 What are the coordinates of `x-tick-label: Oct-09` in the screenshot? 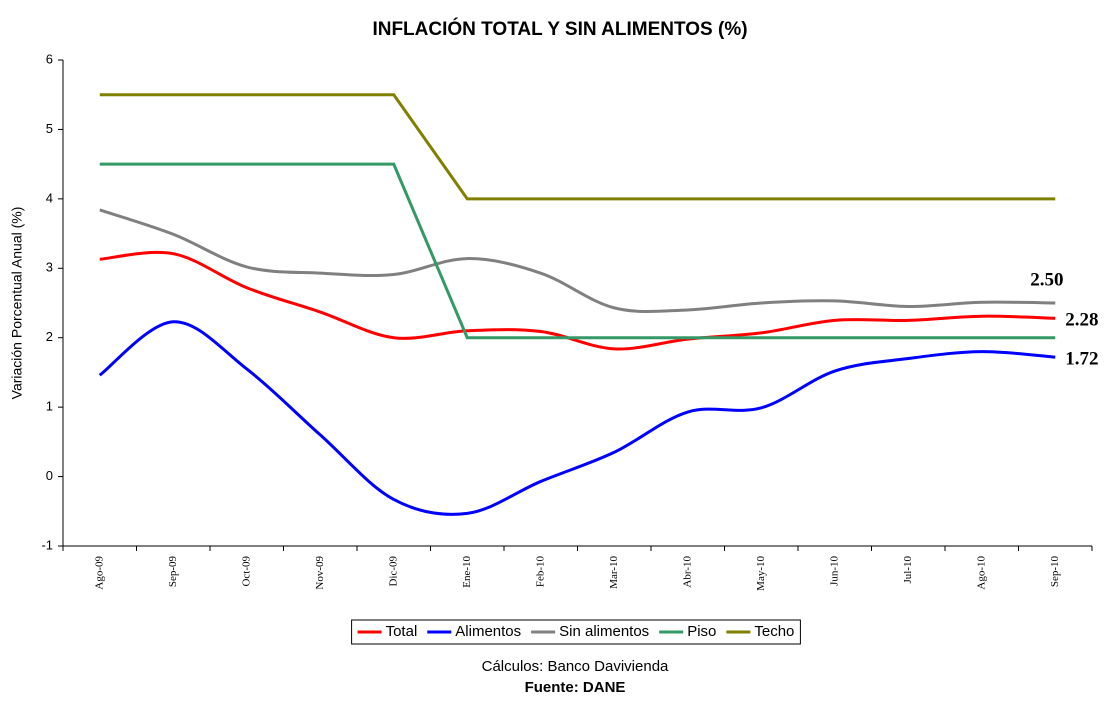 It's located at (246, 571).